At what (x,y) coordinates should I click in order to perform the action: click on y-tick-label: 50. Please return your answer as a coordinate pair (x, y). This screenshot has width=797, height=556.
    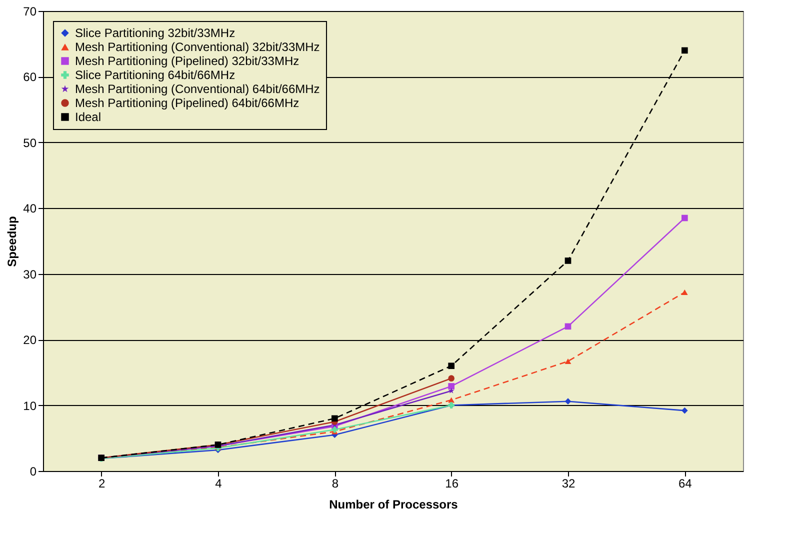
    Looking at the image, I should click on (30, 143).